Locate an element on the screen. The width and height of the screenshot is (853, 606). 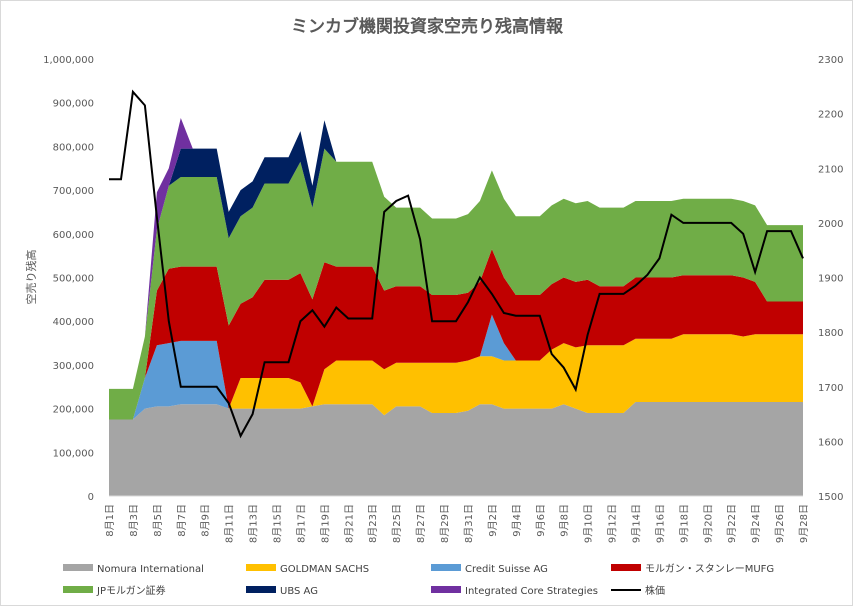
x-tick-label: 9月4日 is located at coordinates (517, 520).